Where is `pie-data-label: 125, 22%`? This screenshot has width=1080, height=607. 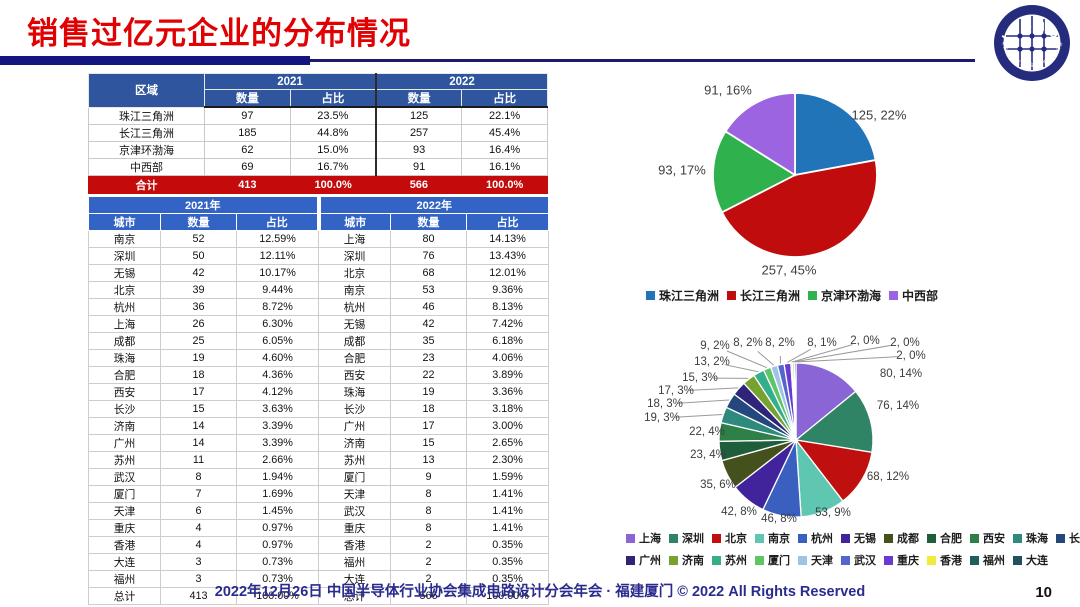 pie-data-label: 125, 22% is located at coordinates (879, 115).